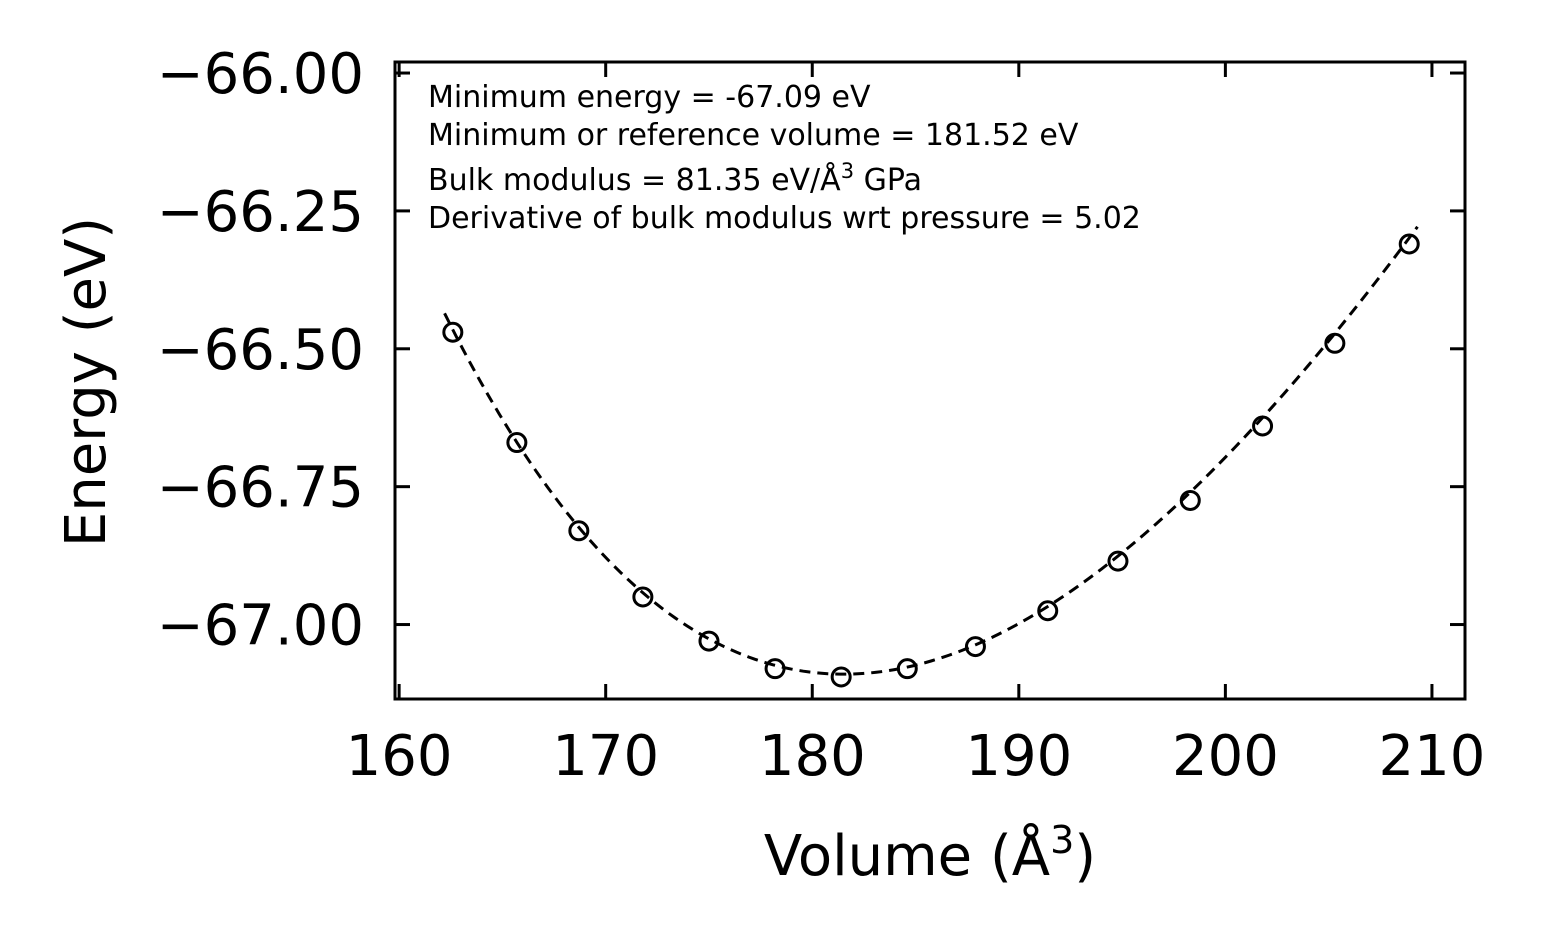 This screenshot has height=945, width=1547. Describe the element at coordinates (1018, 756) in the screenshot. I see `x-tick-label: 190` at that location.